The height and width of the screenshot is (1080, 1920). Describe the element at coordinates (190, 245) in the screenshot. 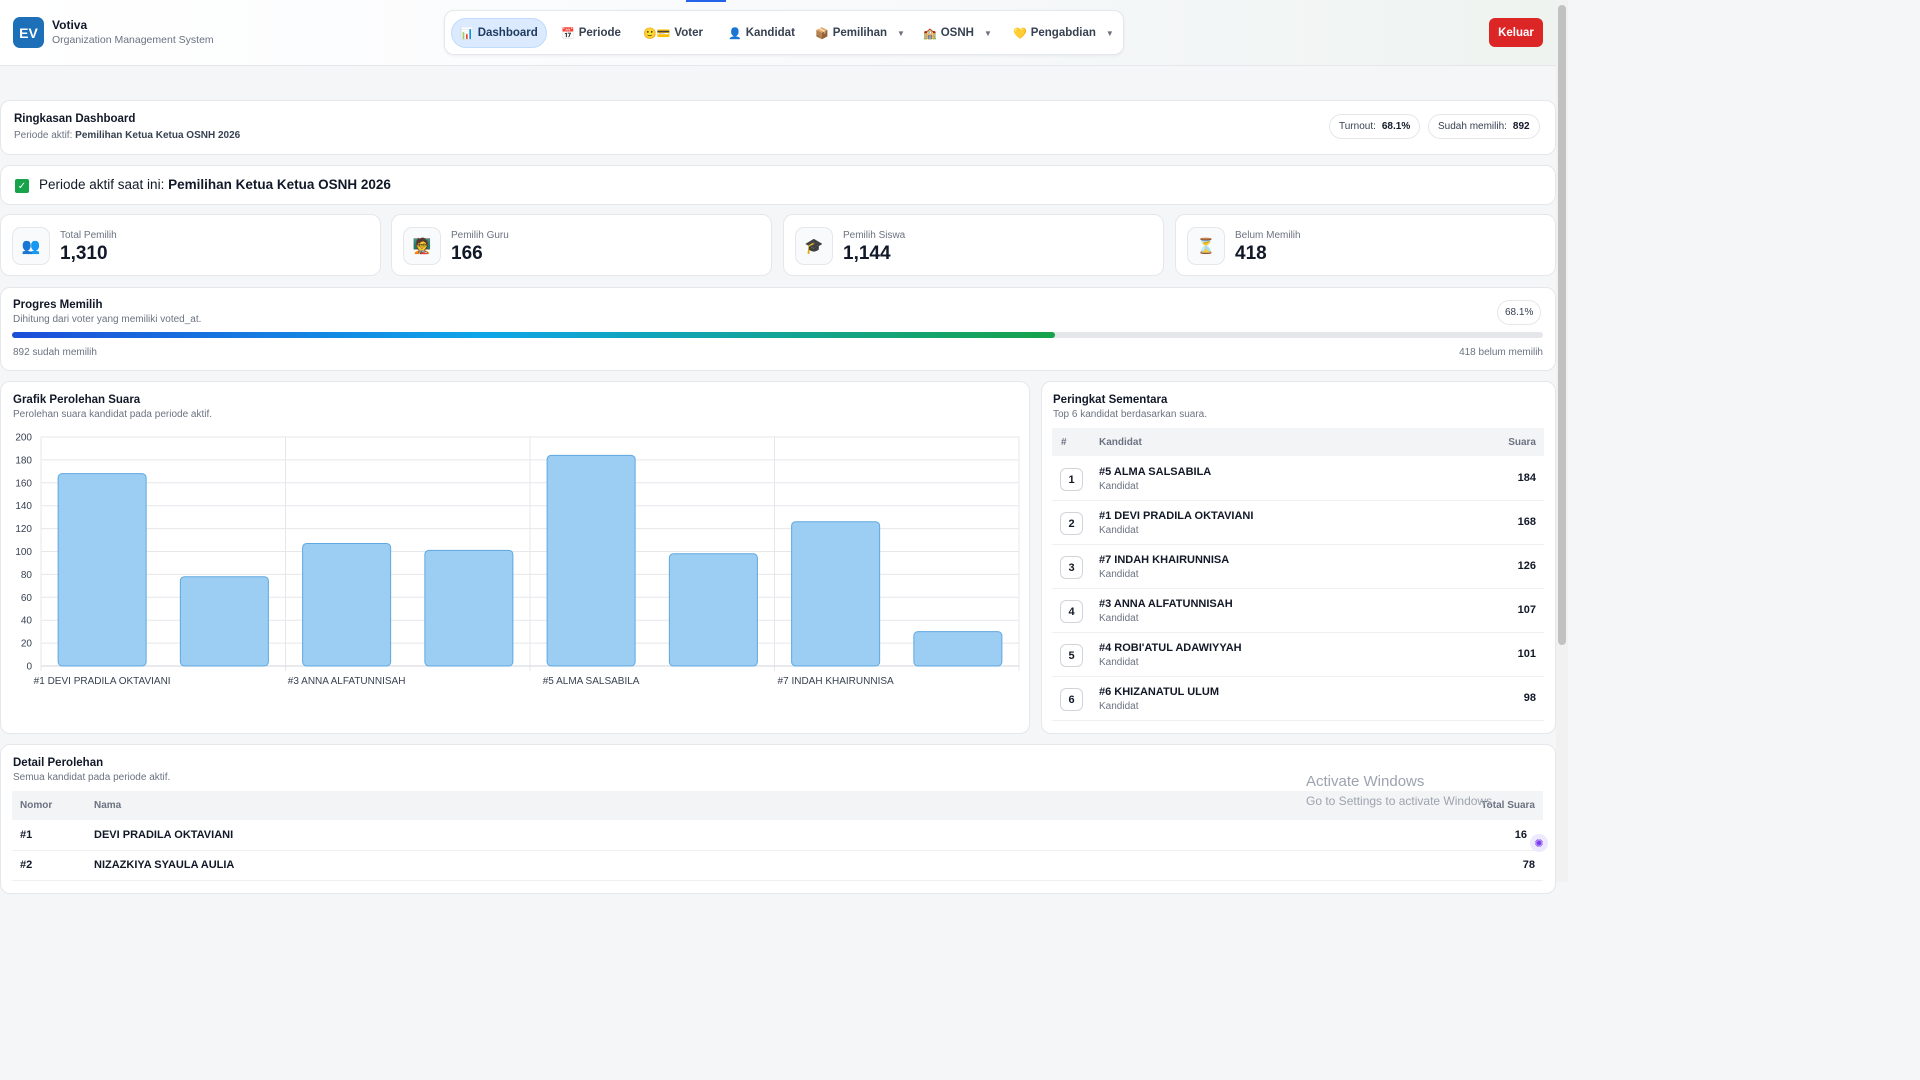

I see `stat-card-total: 👥 Total Pemilih 1,310` at that location.